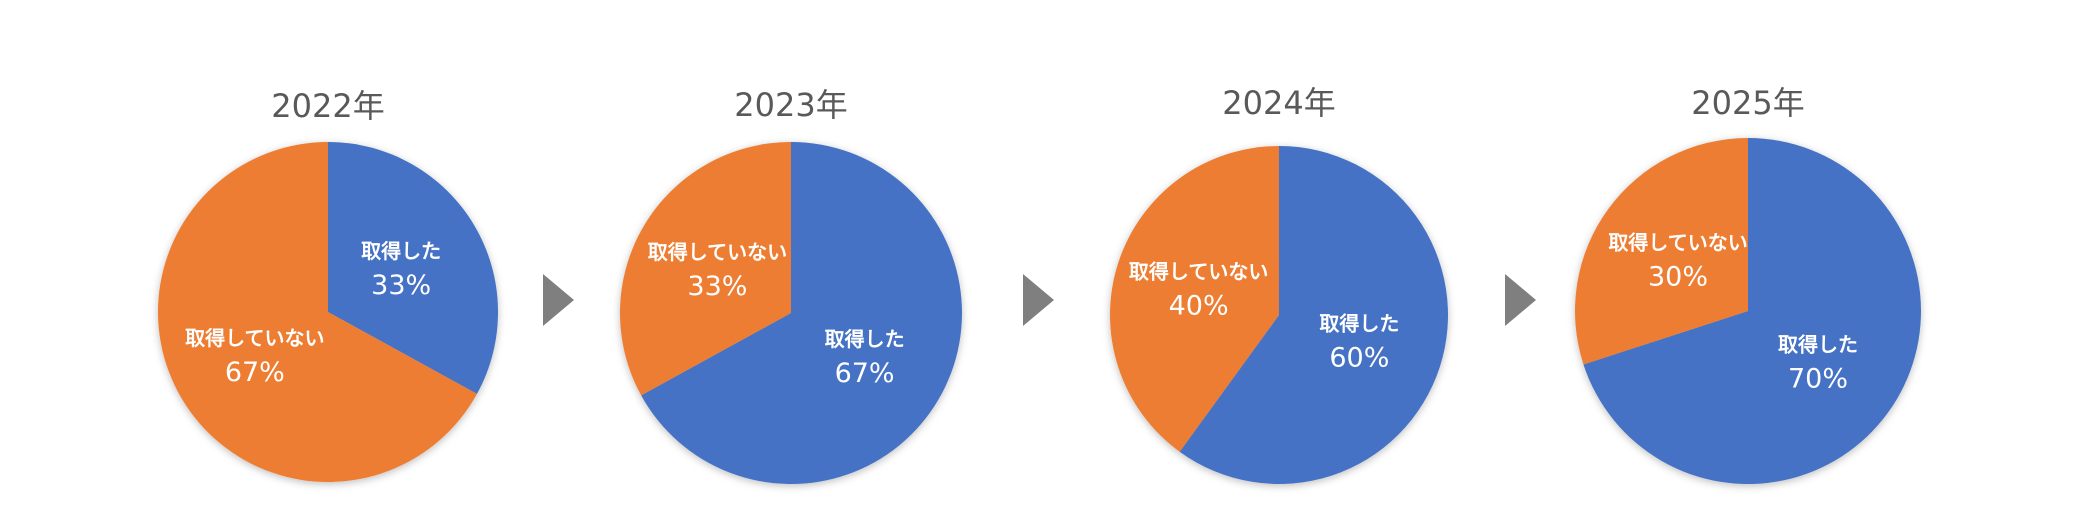  I want to click on slice-value-label: 30%, so click(1678, 277).